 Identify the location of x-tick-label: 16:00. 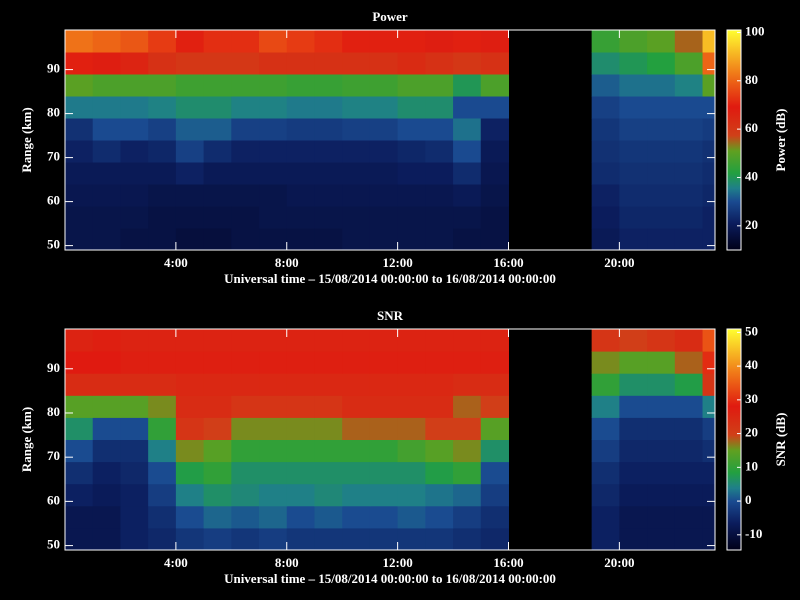
(508, 262).